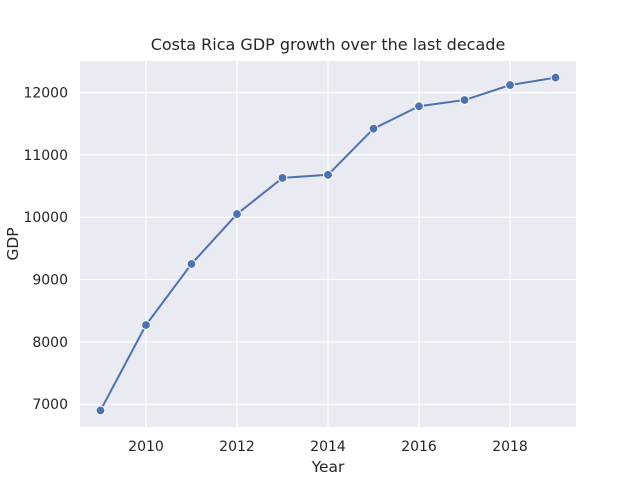 The width and height of the screenshot is (640, 480). I want to click on x-tick-label: 2012, so click(237, 447).